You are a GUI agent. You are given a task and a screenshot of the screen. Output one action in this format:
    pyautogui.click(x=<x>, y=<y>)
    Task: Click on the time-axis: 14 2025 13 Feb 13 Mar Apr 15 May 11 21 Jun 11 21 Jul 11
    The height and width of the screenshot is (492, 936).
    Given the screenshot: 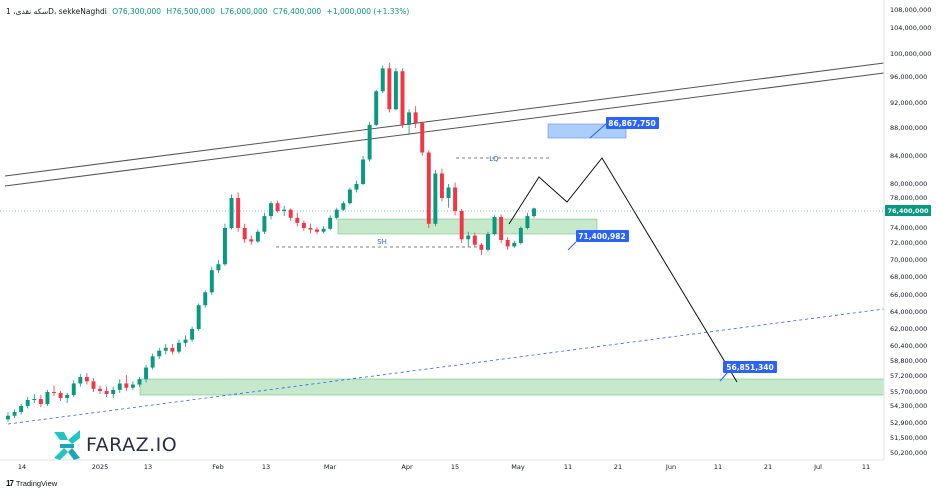 What is the action you would take?
    pyautogui.click(x=444, y=467)
    